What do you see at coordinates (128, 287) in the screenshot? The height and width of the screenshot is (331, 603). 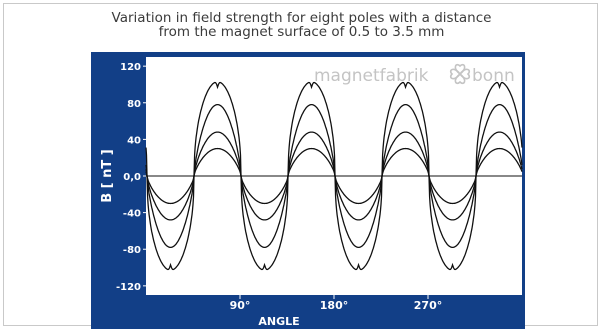 I see `y-tick-label: -120` at bounding box center [128, 287].